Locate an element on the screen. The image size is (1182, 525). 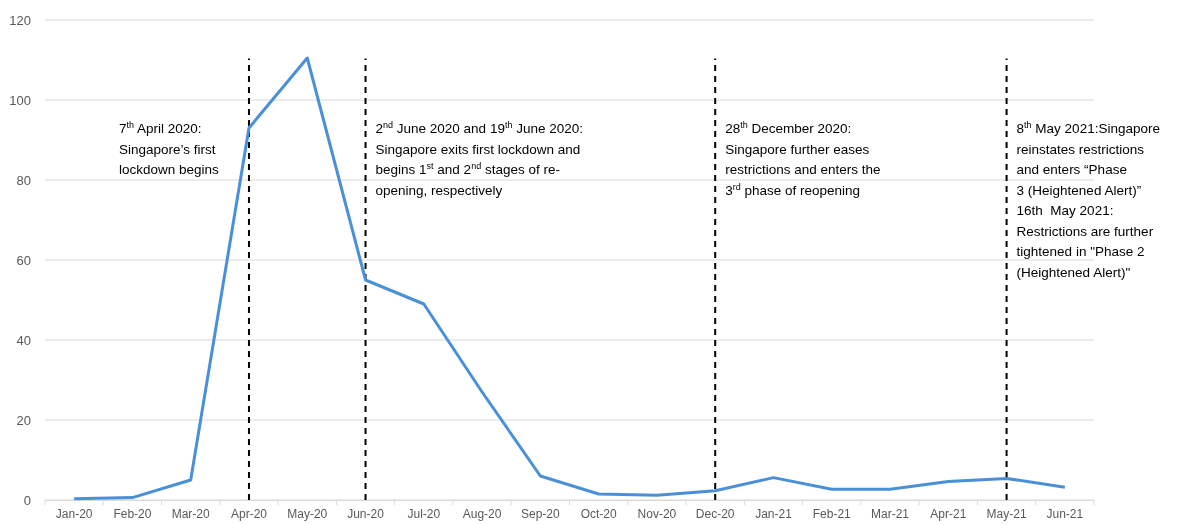
x-tick-label: Jun-21 is located at coordinates (1065, 513).